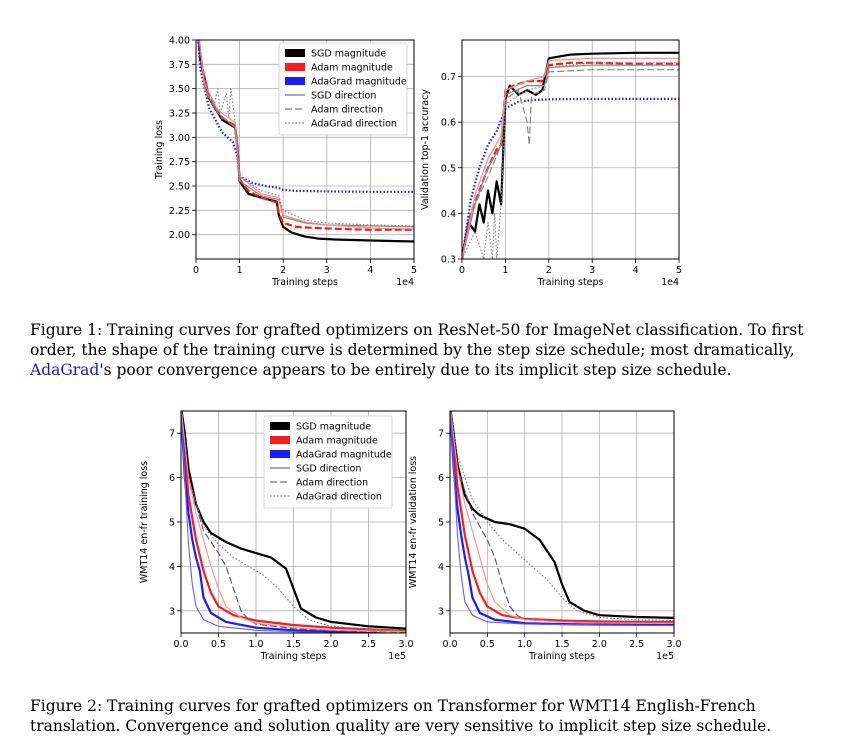 This screenshot has height=752, width=859. I want to click on y-tick-label: 0.7, so click(448, 77).